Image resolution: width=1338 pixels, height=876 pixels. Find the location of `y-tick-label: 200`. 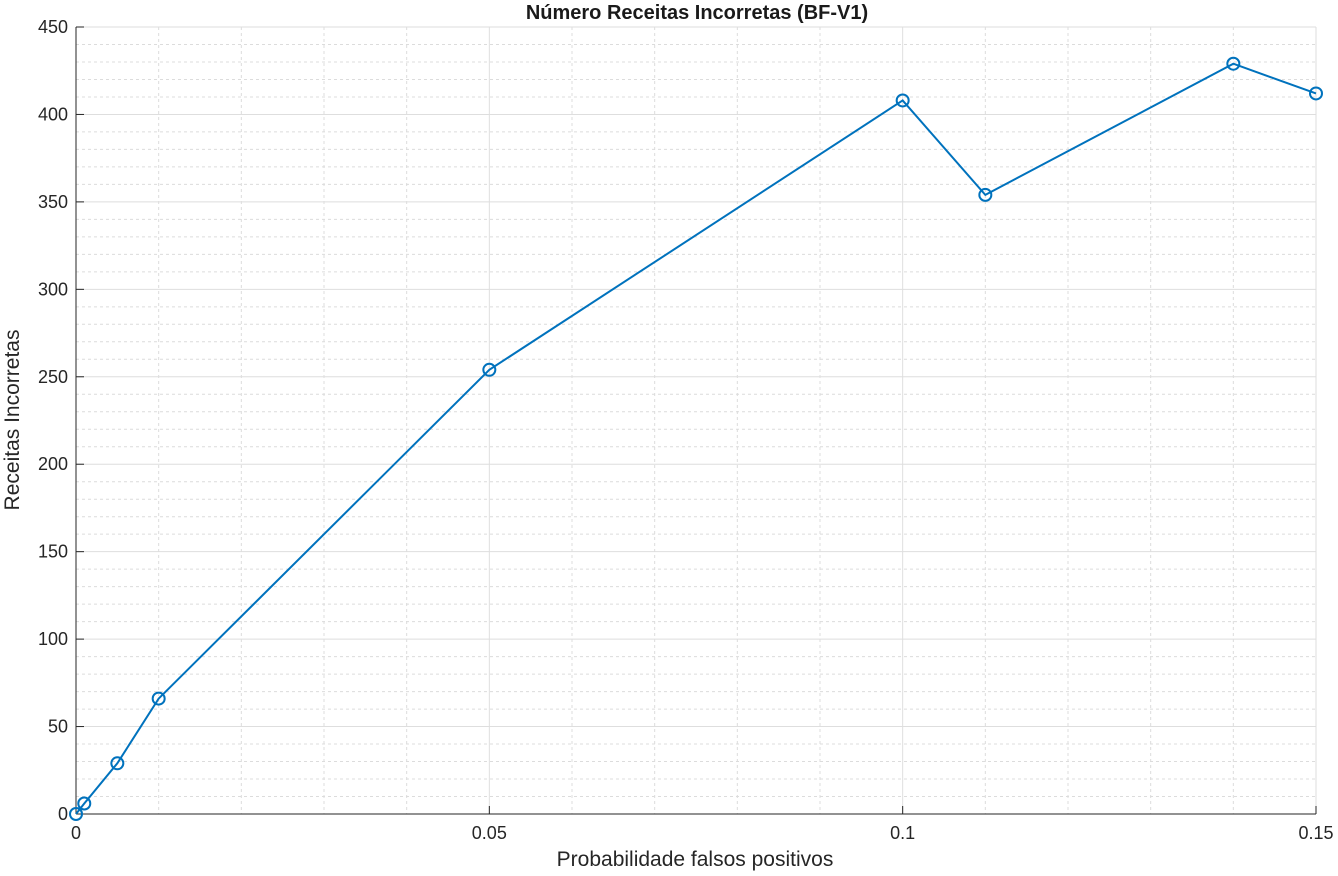

y-tick-label: 200 is located at coordinates (53, 464).